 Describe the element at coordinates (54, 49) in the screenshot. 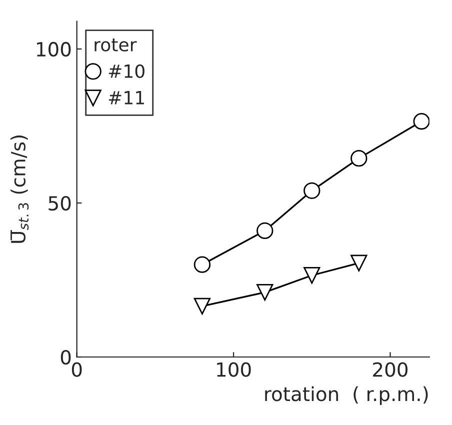

I see `y-tick-label: 100` at that location.